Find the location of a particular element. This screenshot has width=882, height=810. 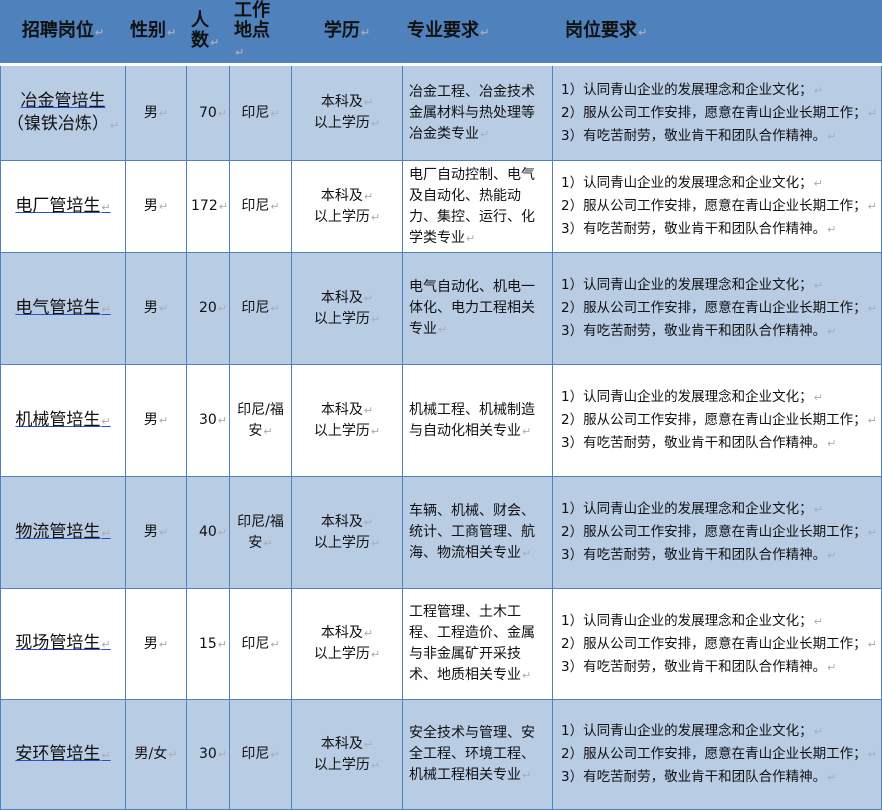

cell-position: 电厂管培生 is located at coordinates (63, 206).